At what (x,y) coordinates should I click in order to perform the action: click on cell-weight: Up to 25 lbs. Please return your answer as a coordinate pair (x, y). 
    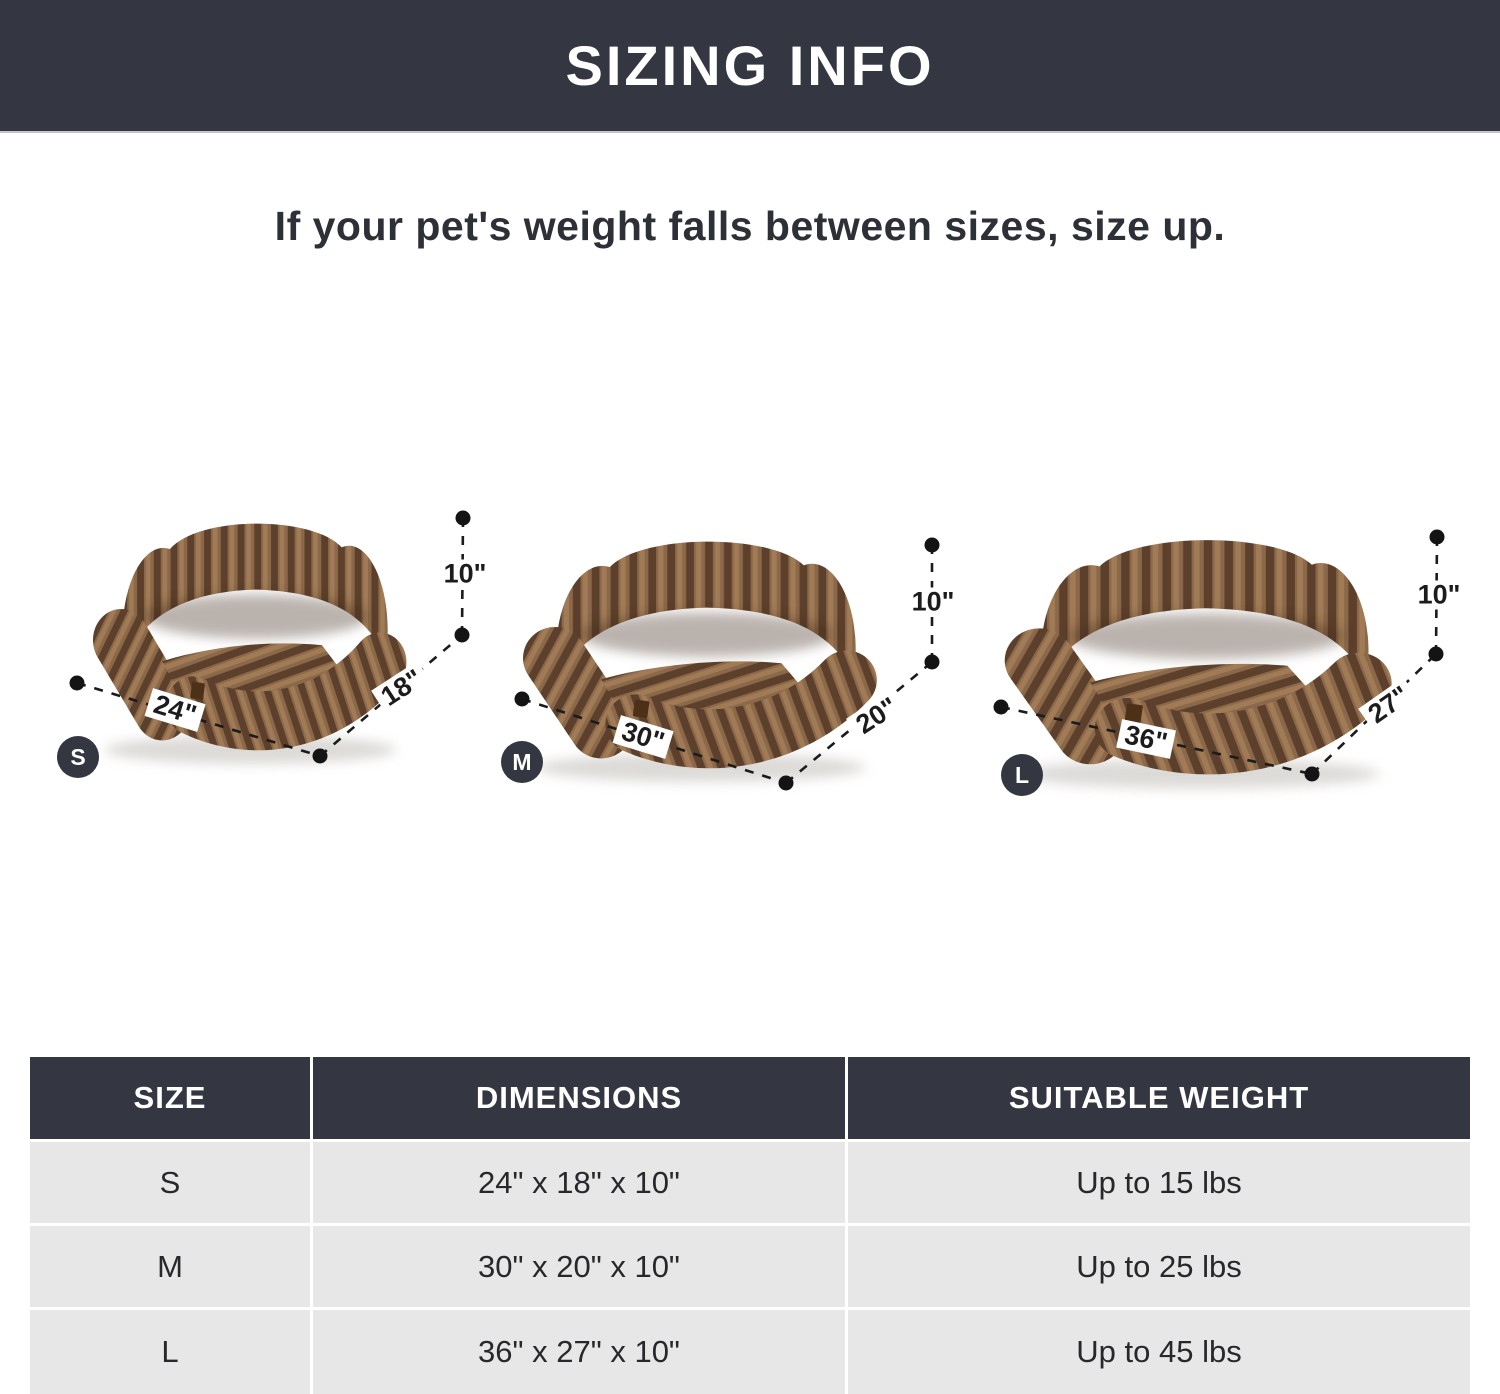
    Looking at the image, I should click on (1159, 1265).